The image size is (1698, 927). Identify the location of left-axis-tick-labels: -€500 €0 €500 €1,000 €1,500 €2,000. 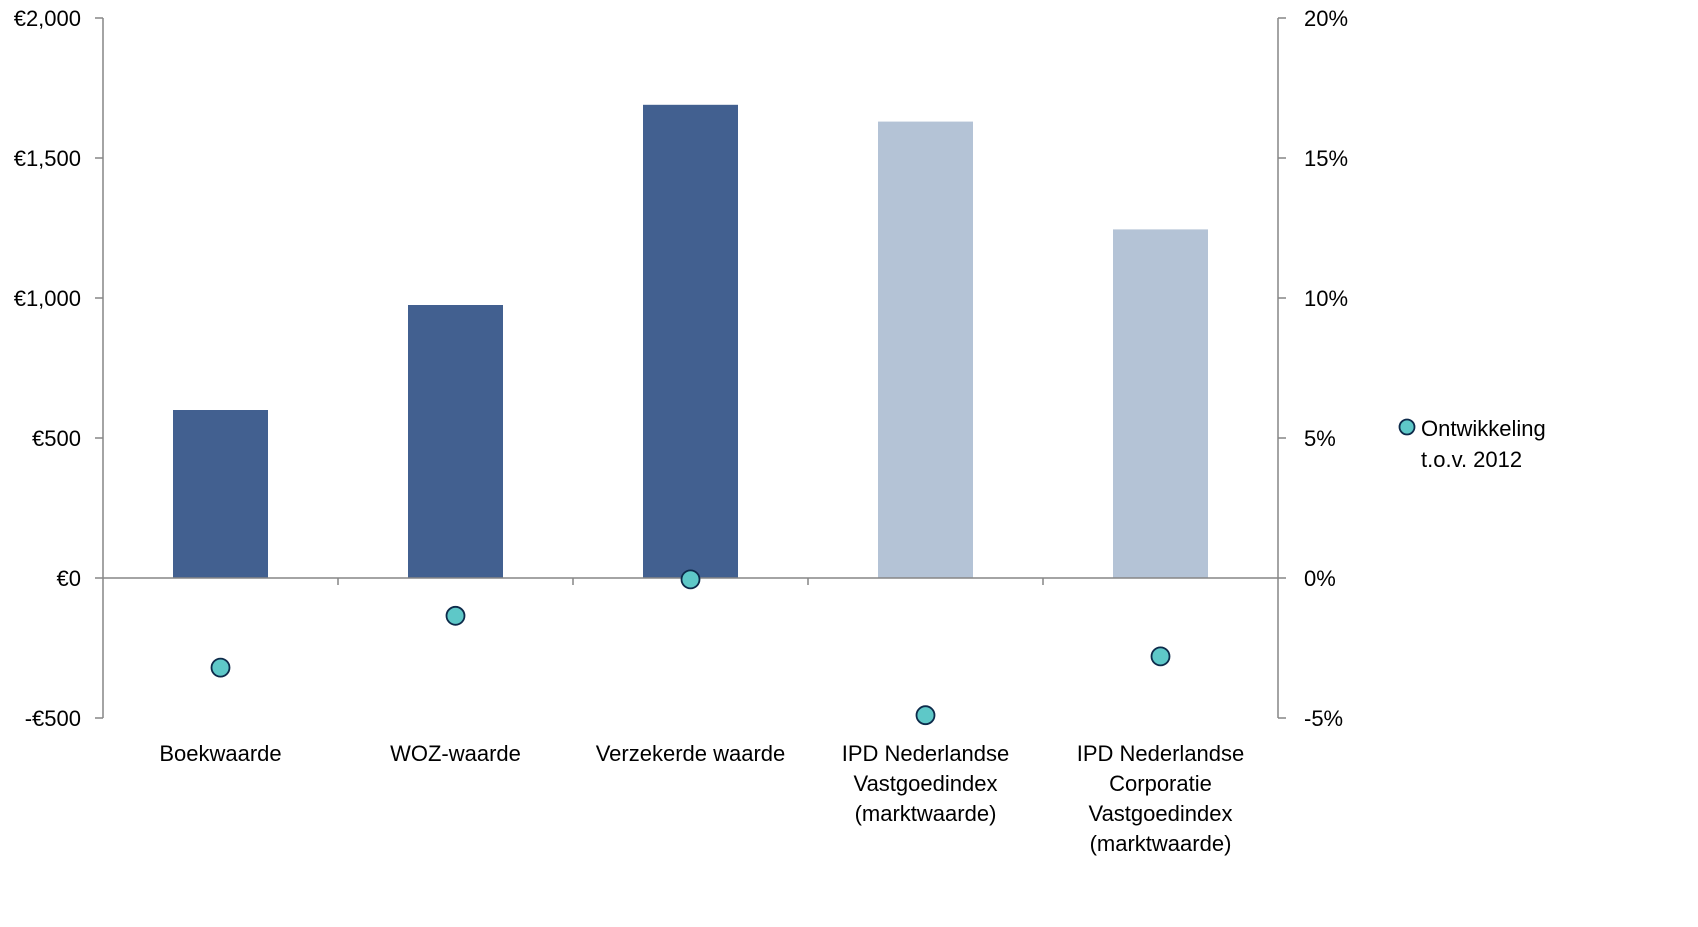
(47, 368).